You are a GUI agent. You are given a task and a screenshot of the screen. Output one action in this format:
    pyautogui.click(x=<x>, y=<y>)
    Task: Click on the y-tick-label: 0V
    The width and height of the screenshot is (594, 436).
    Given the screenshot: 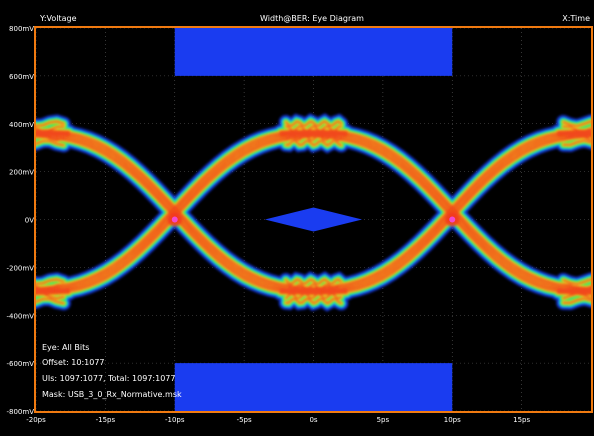 What is the action you would take?
    pyautogui.click(x=29, y=221)
    